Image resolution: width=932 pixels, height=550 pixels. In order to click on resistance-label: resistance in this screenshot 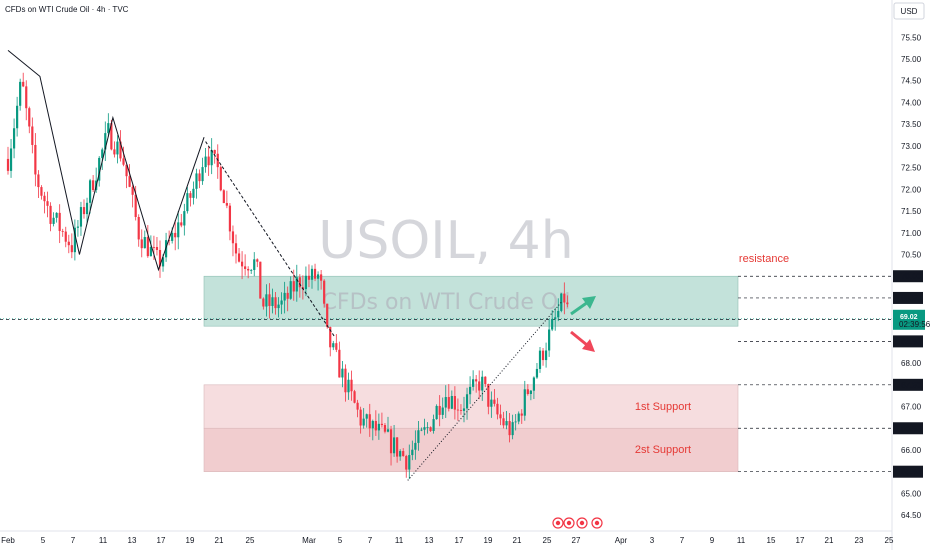, I will do `click(764, 259)`.